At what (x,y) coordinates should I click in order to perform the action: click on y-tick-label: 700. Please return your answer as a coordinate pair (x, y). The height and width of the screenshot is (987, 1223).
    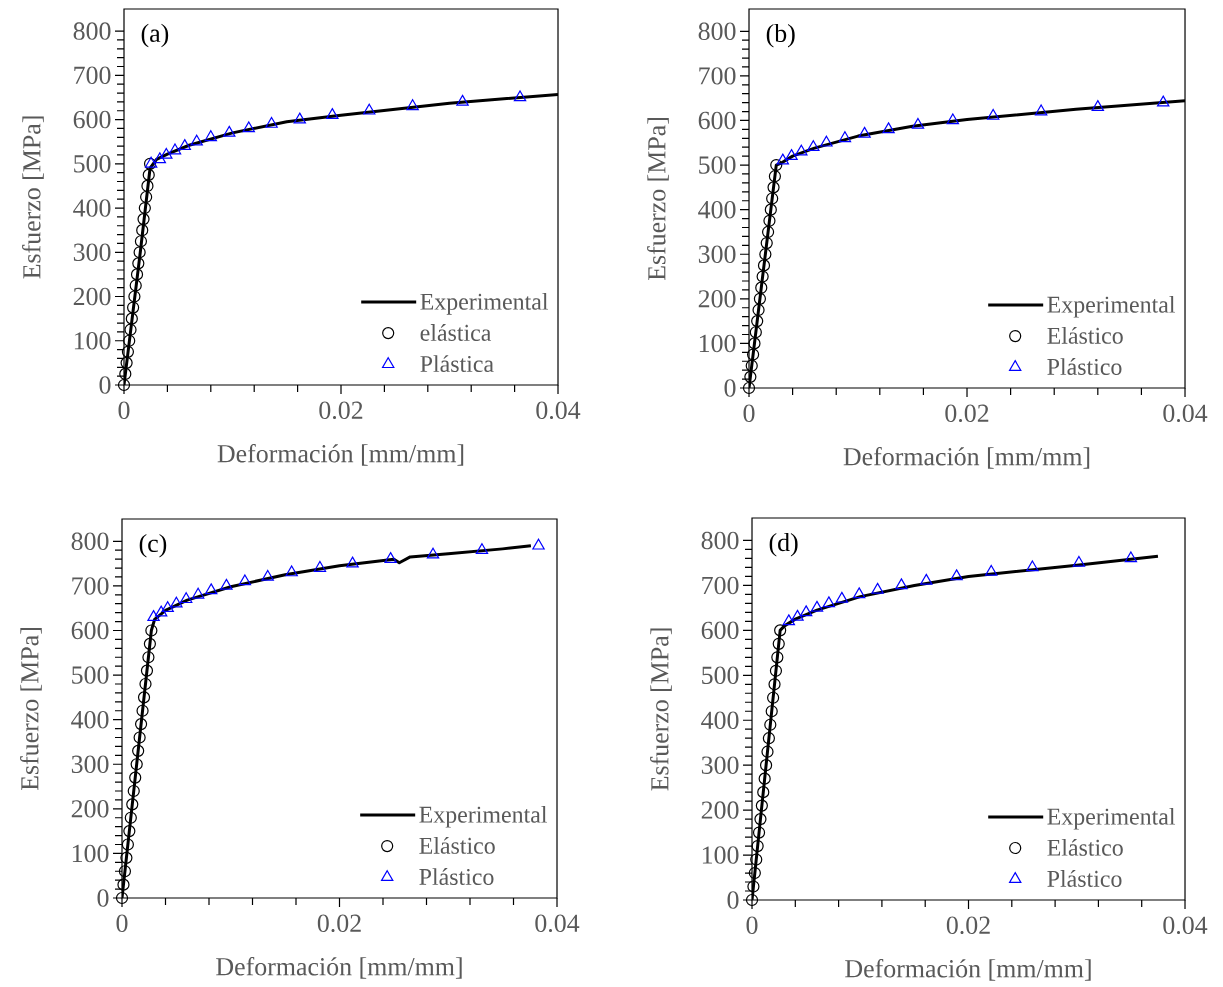
    Looking at the image, I should click on (90, 586).